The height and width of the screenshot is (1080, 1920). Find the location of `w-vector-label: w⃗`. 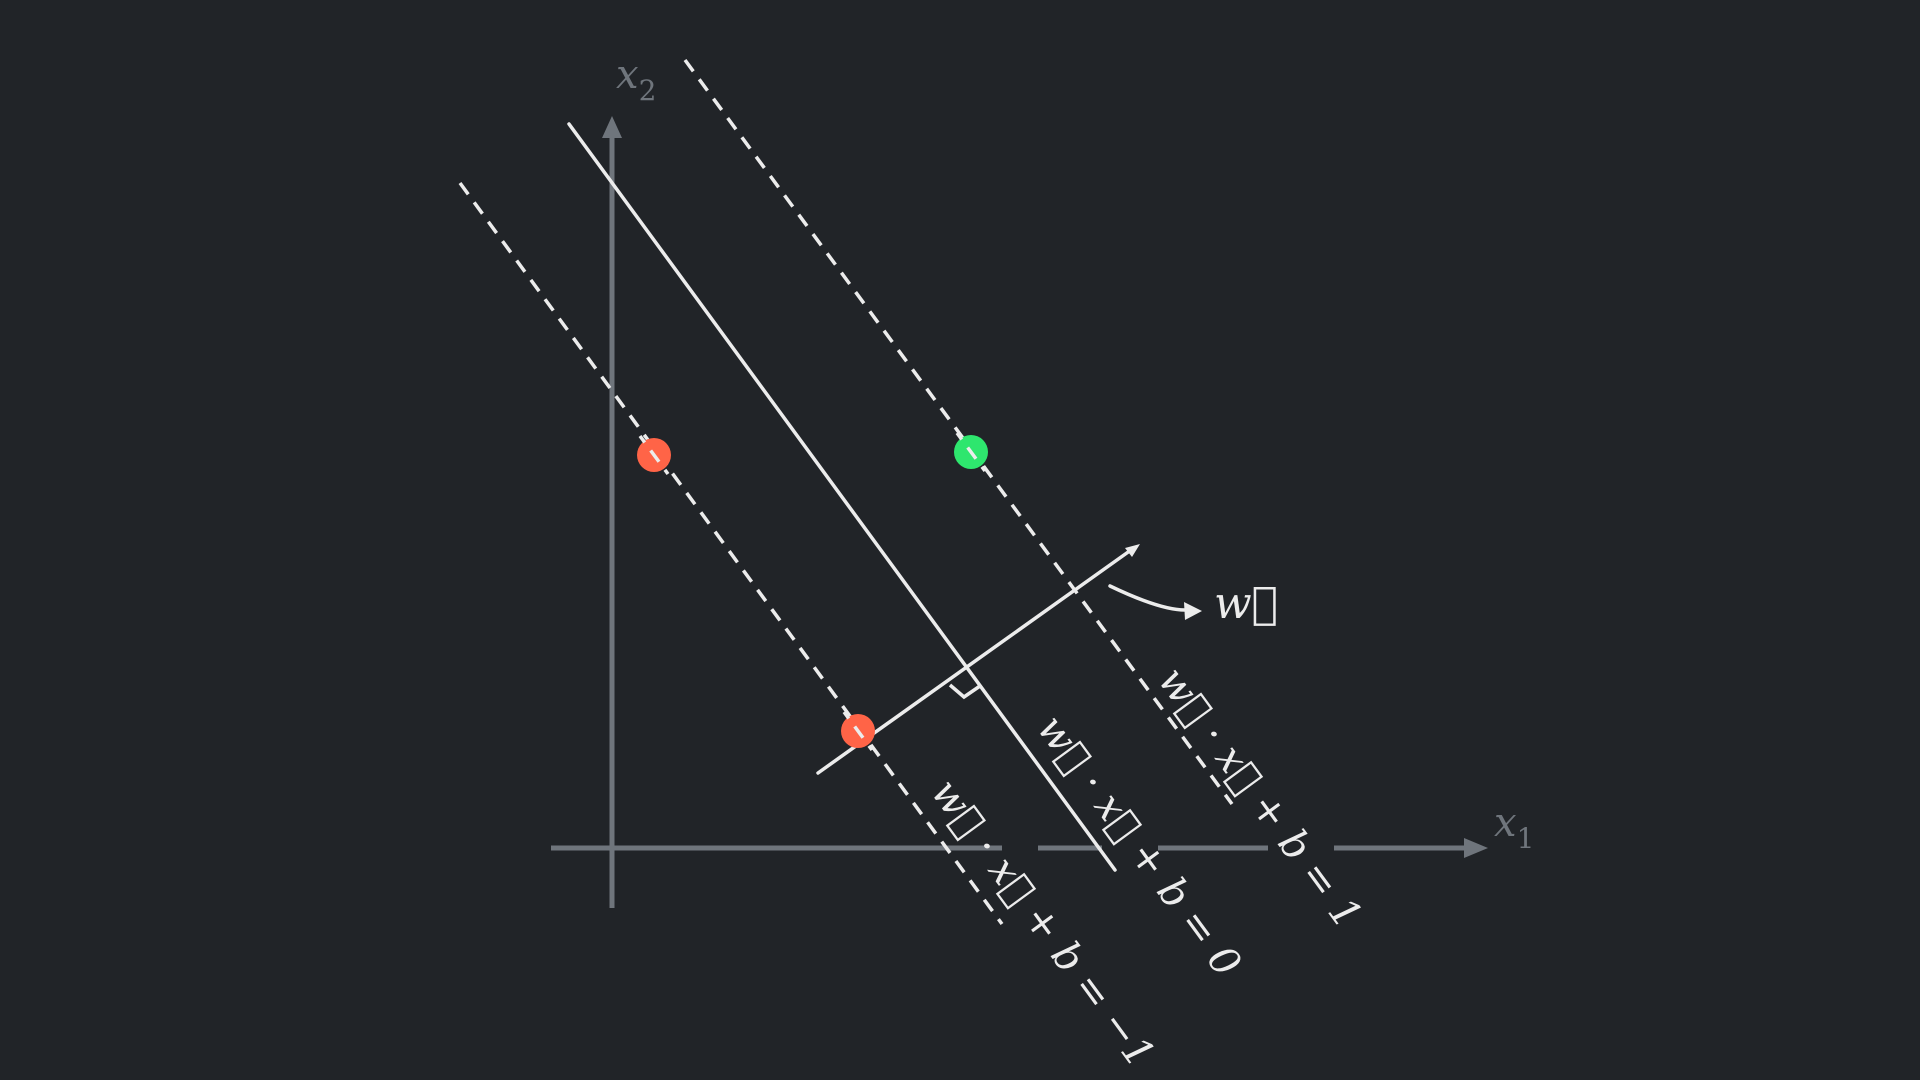

w-vector-label: w⃗ is located at coordinates (1246, 603).